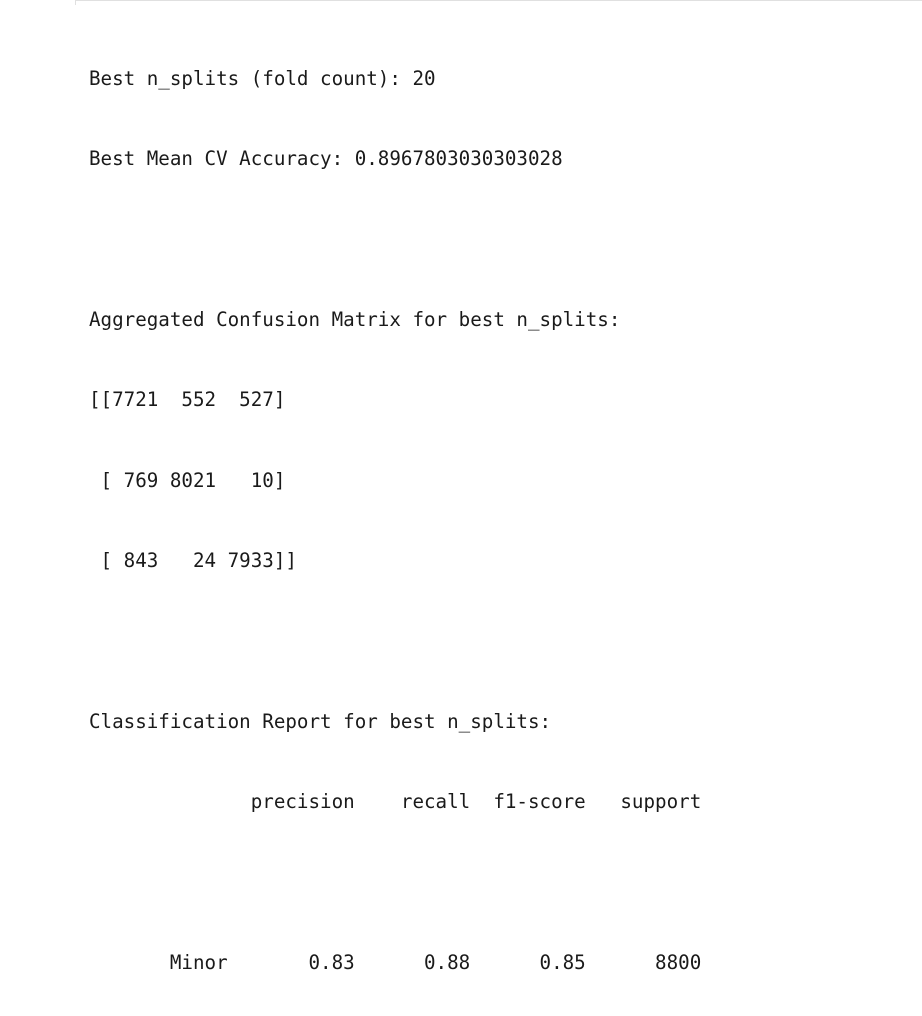 Image resolution: width=922 pixels, height=1016 pixels. Describe the element at coordinates (498, 2) in the screenshot. I see `output-cell-border` at that location.